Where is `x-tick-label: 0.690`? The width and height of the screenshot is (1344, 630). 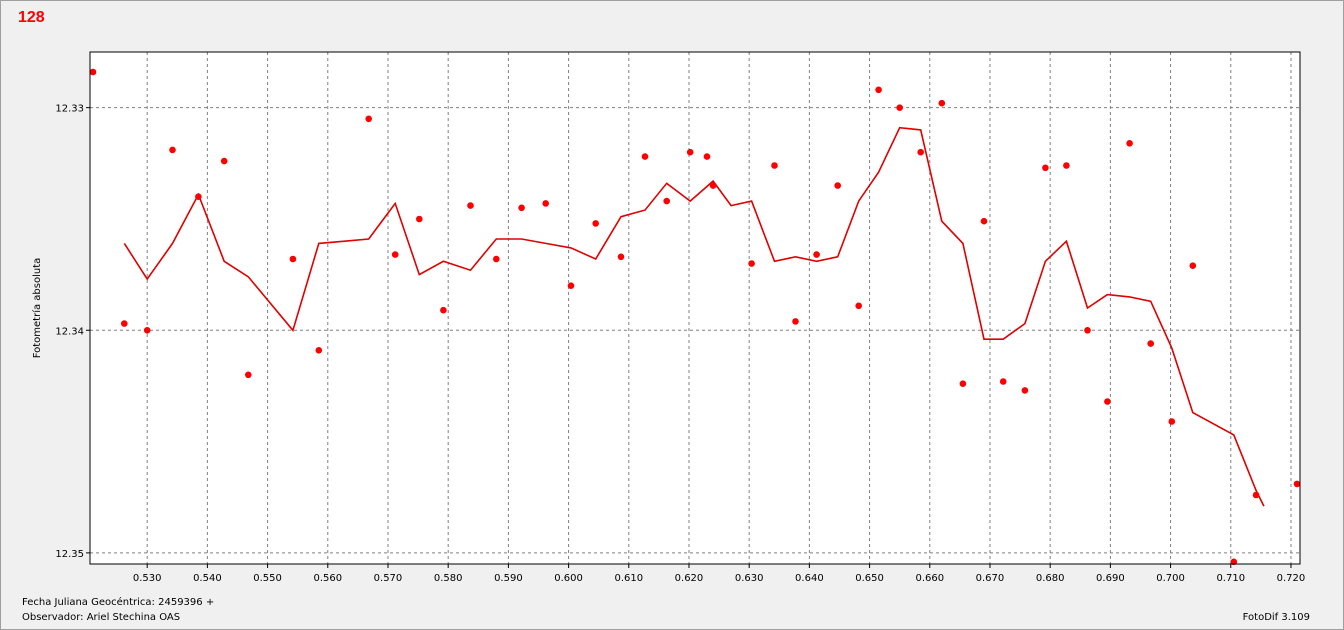 x-tick-label: 0.690 is located at coordinates (1110, 578).